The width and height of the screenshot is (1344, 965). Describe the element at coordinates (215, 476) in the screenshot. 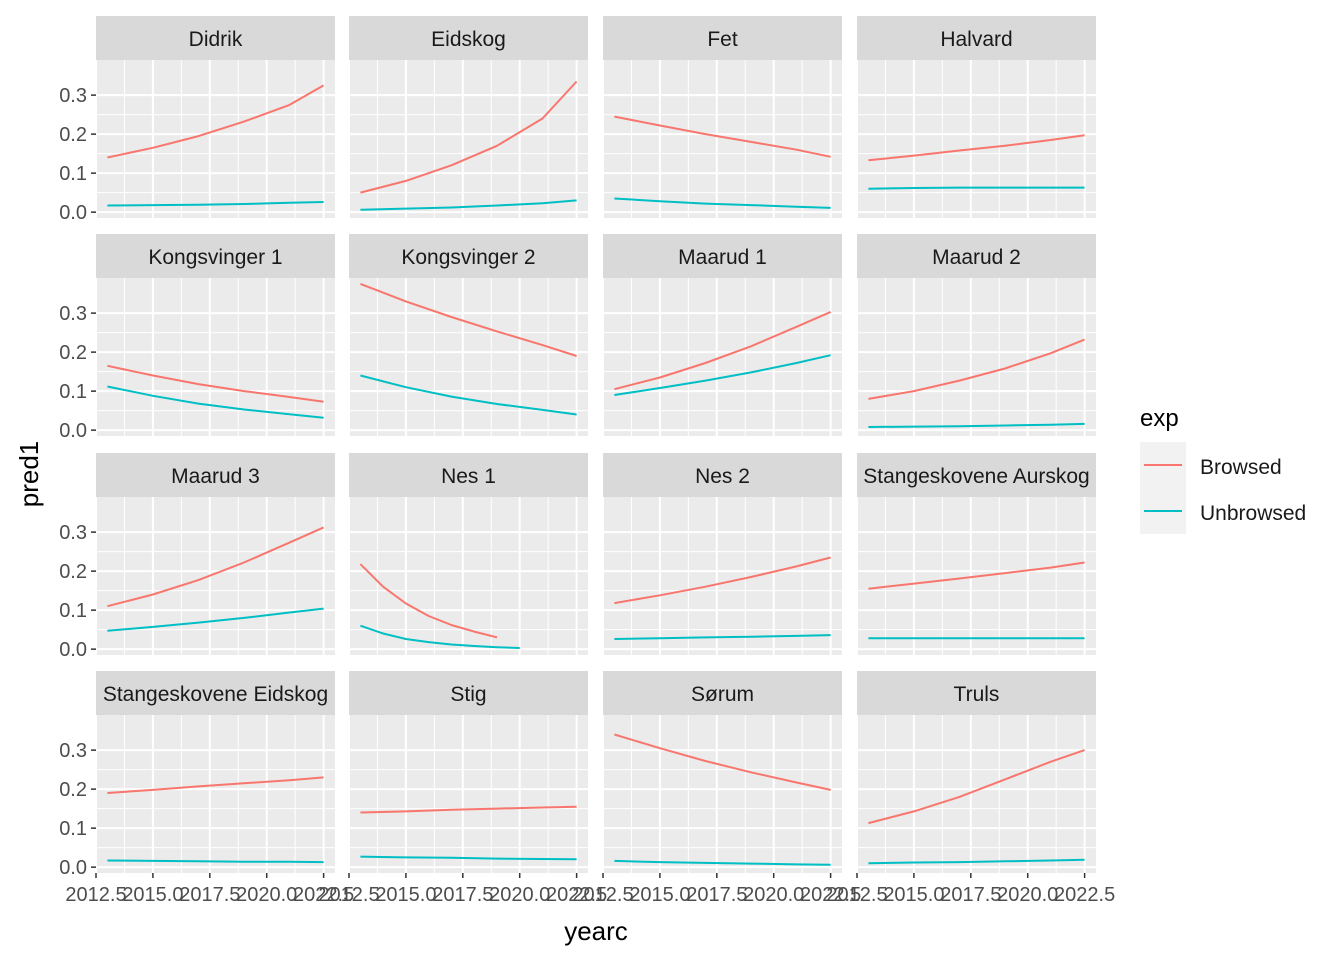

I see `facet-strip-label: Maarud 3` at that location.